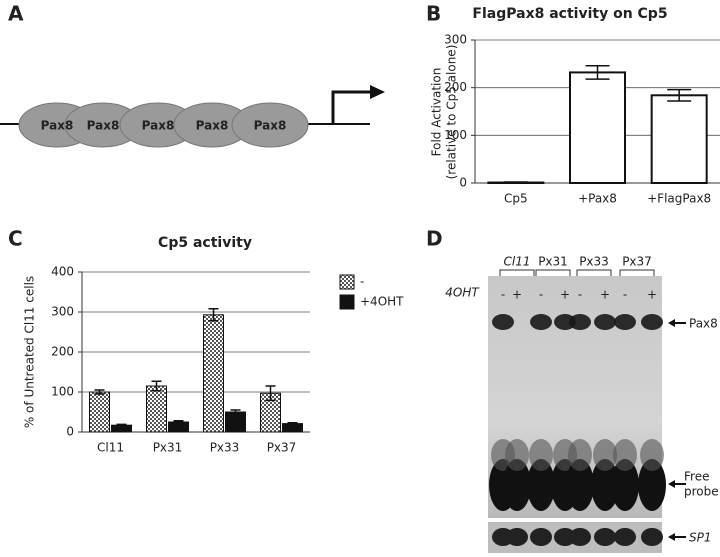  I want to click on lane-label: Px31, so click(553, 262).